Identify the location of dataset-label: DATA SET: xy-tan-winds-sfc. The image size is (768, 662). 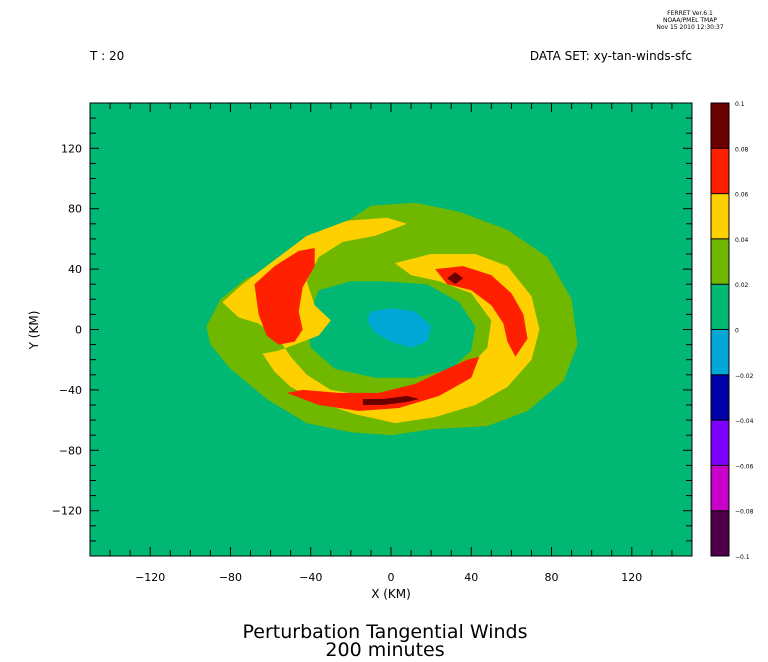
(611, 56).